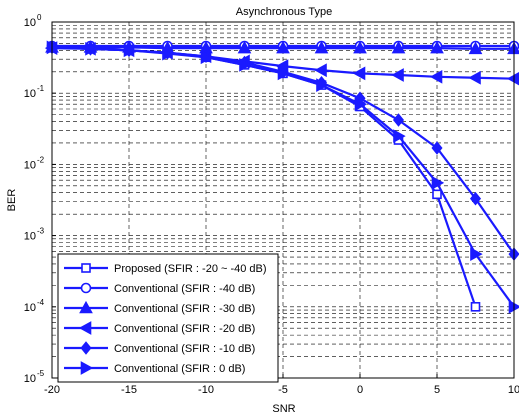 The image size is (519, 416). What do you see at coordinates (190, 269) in the screenshot?
I see `legend-label: Proposed (SFIR : -20 ~ -40 dB)` at bounding box center [190, 269].